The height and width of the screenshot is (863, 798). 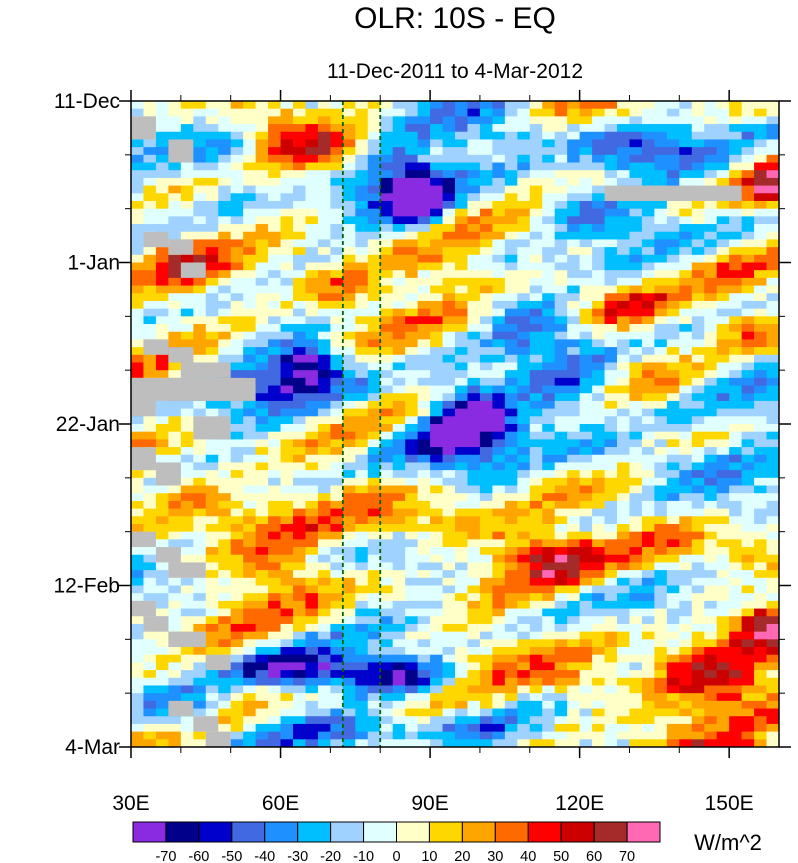 I want to click on x-tick-label: 150E, so click(x=729, y=803).